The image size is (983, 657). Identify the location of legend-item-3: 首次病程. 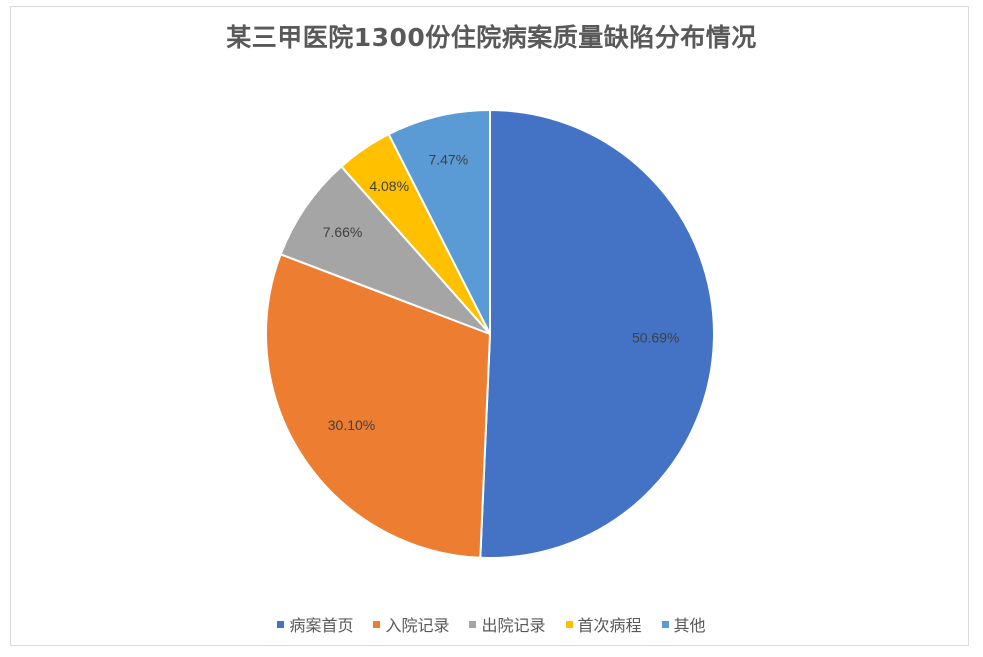
(603, 624).